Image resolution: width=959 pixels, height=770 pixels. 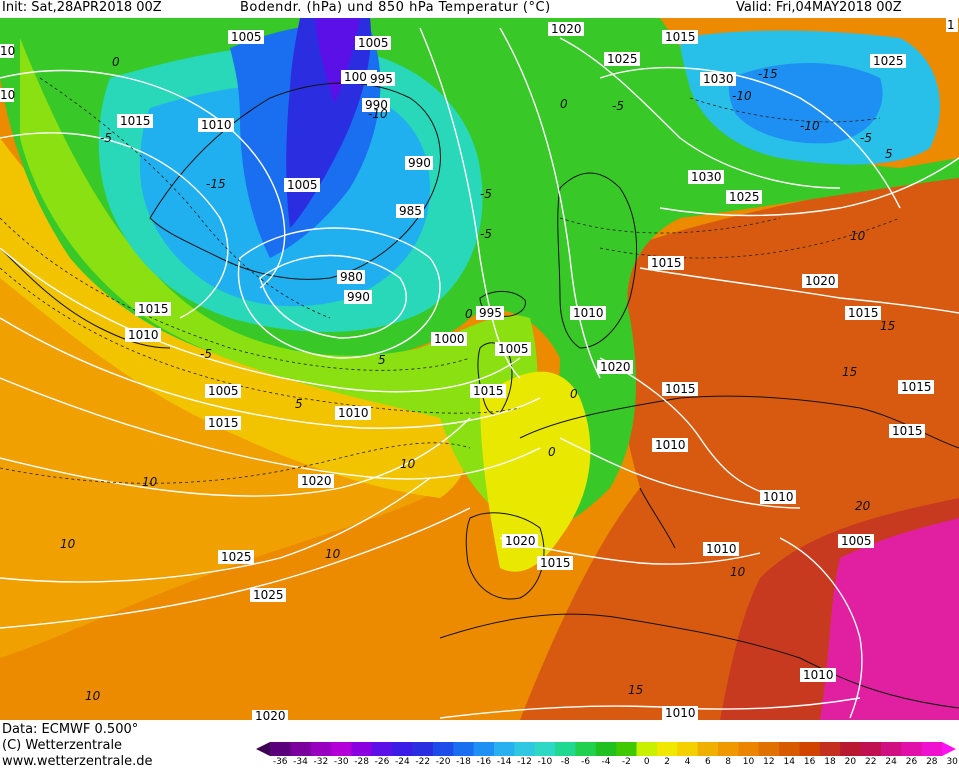 I want to click on svg-text: 1, so click(x=951, y=25).